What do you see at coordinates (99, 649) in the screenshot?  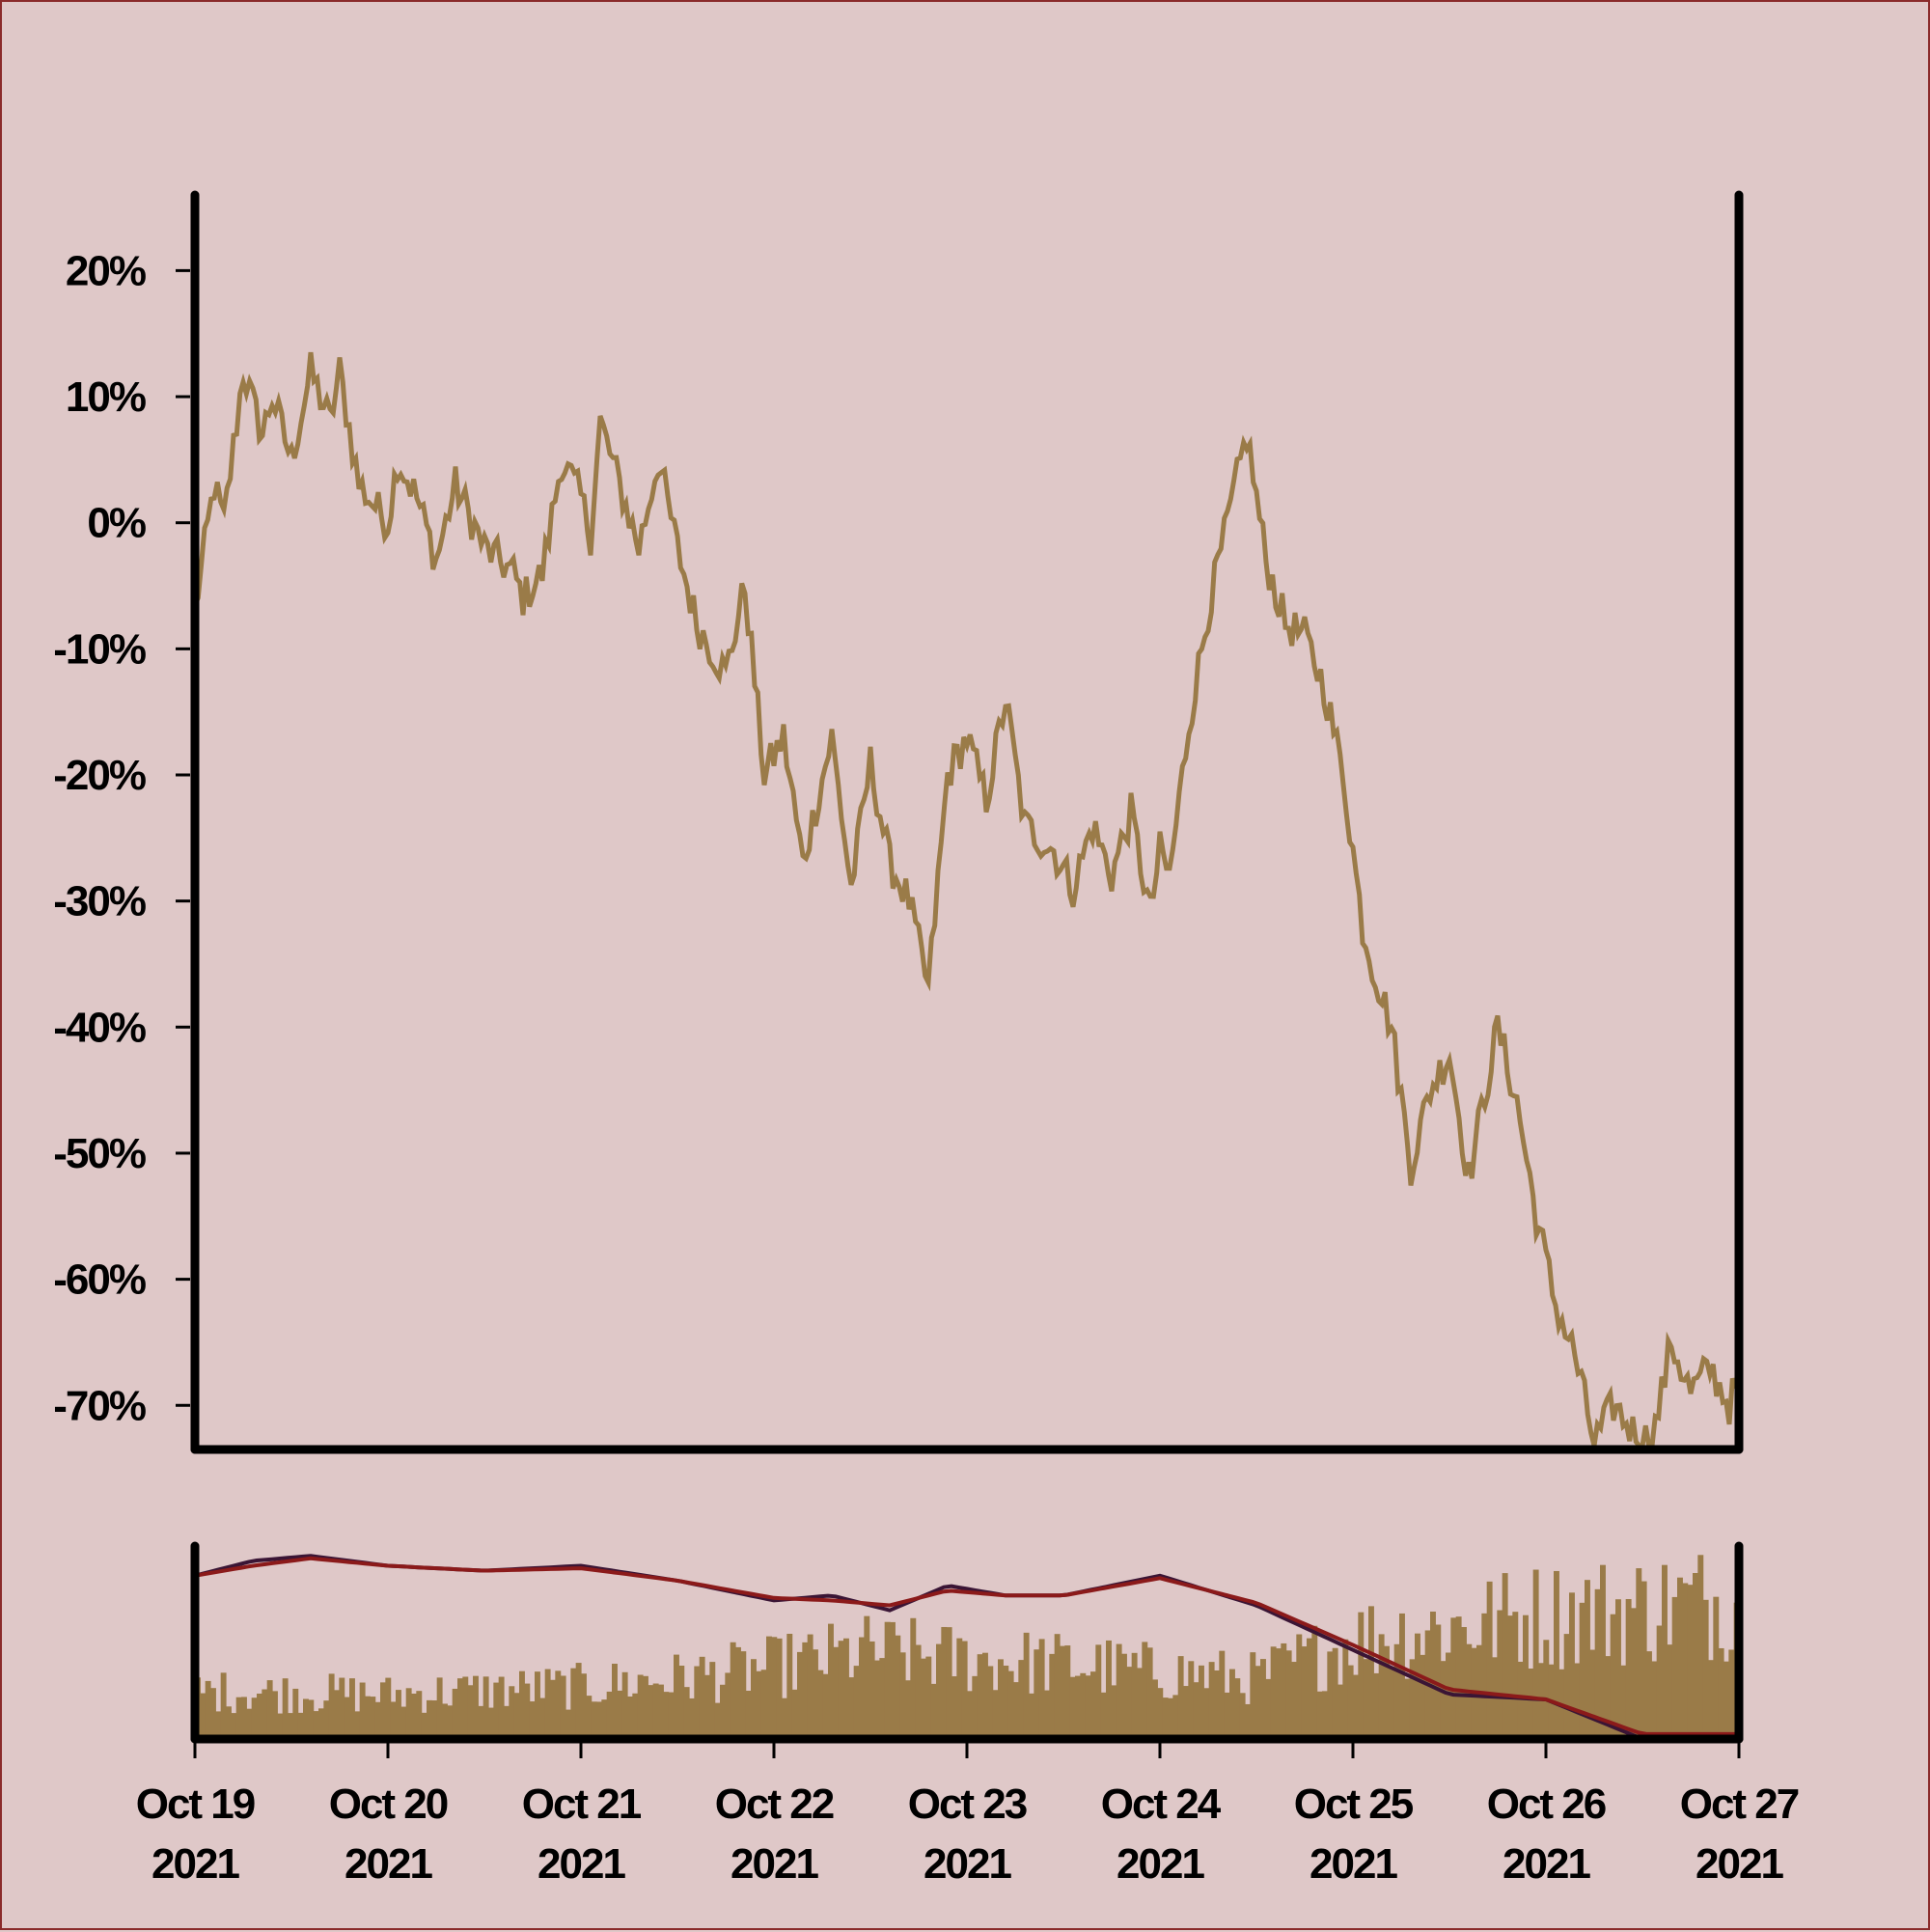 I see `y-tick-label: -10%` at bounding box center [99, 649].